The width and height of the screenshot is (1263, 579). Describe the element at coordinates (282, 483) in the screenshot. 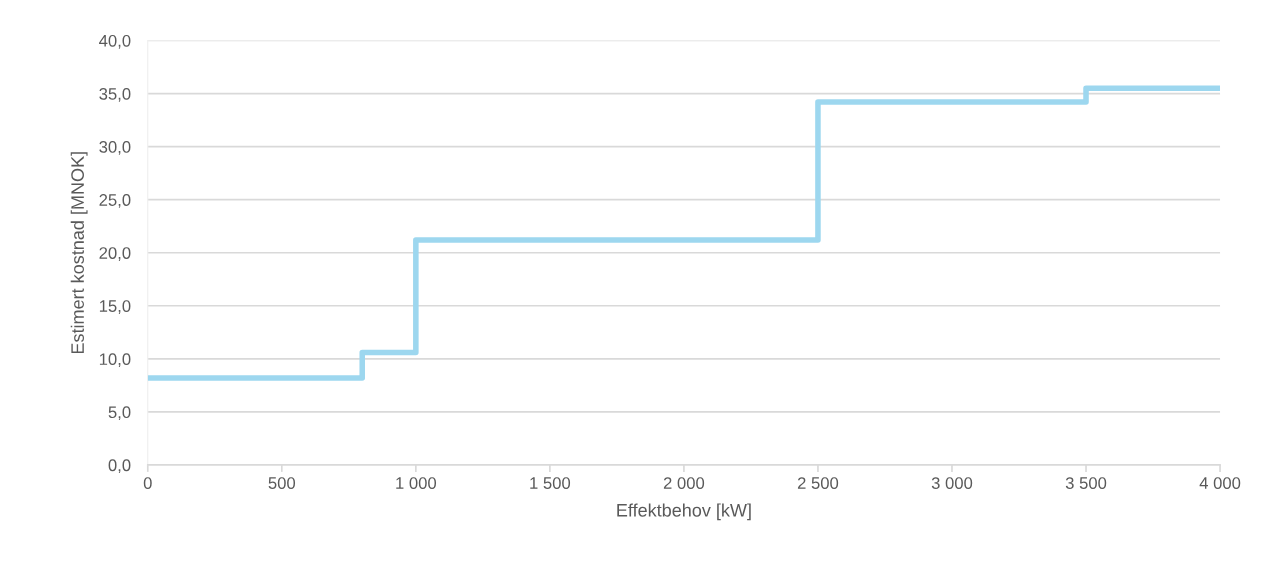

I see `x-tick-label: 500` at that location.